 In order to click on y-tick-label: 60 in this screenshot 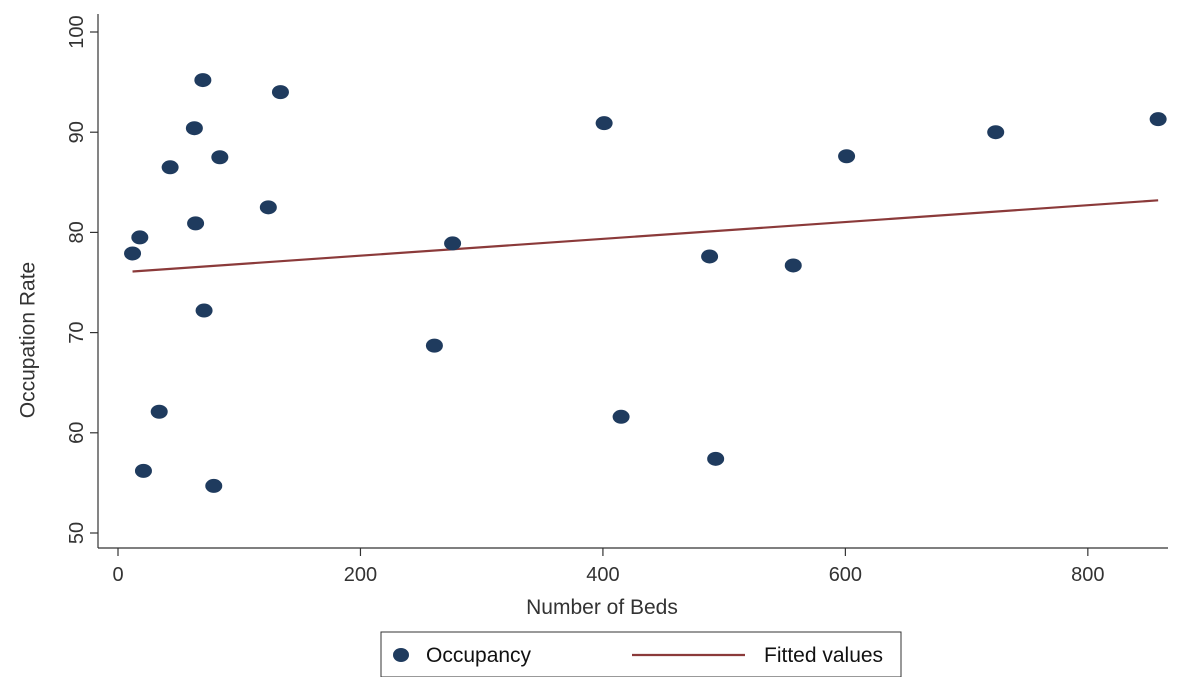, I will do `click(77, 433)`.